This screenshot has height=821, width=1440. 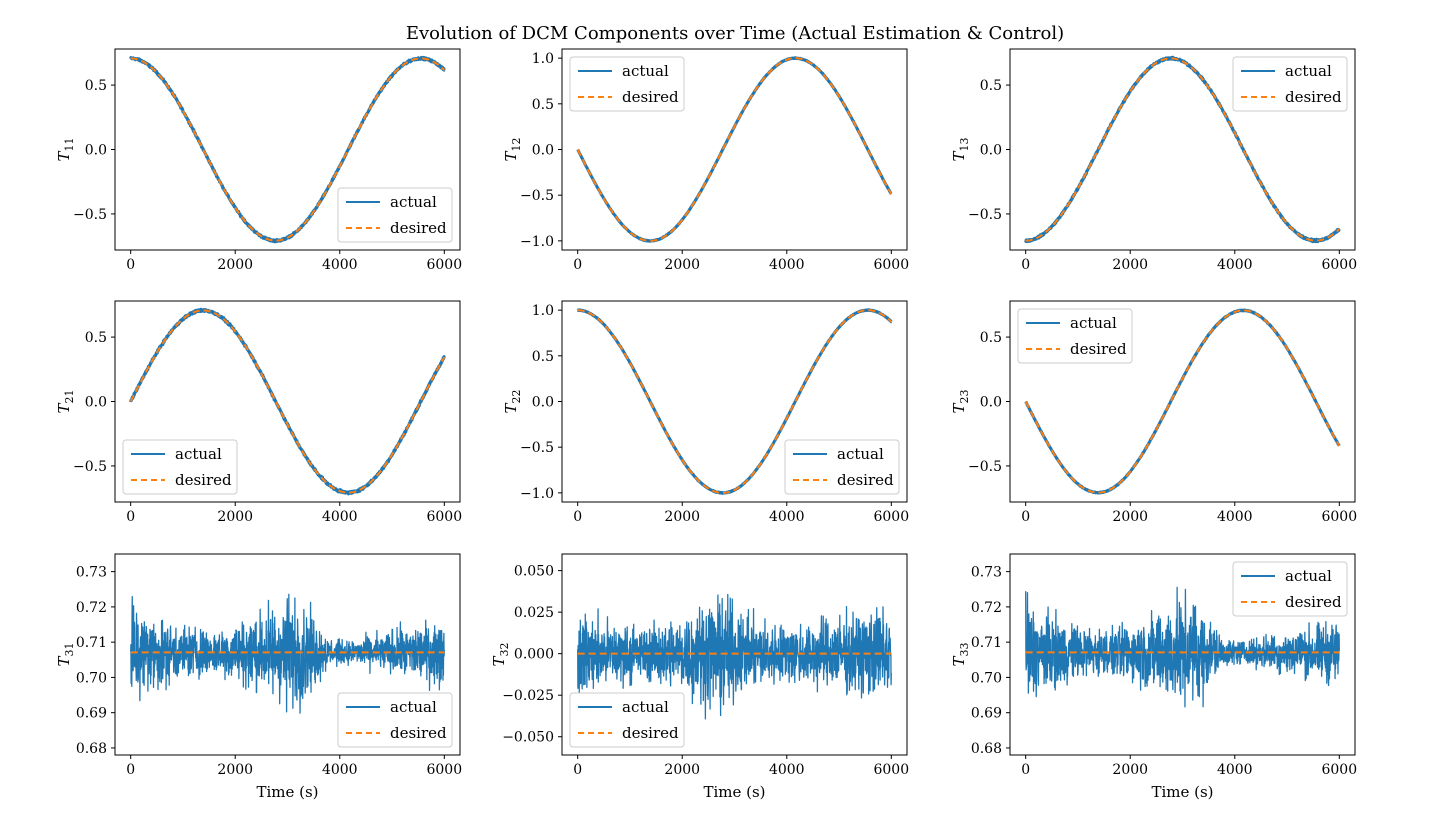 What do you see at coordinates (787, 517) in the screenshot?
I see `xtick-label-t22-2: 4000` at bounding box center [787, 517].